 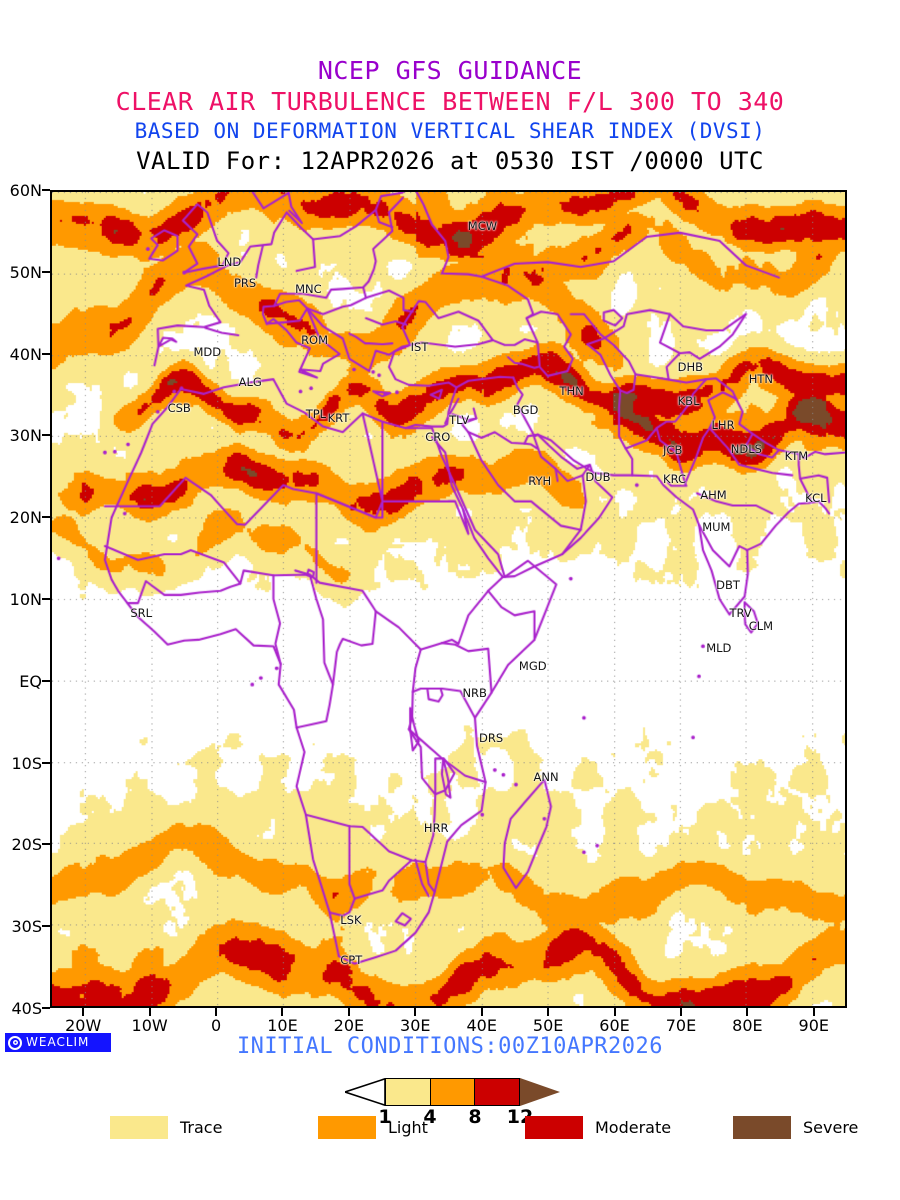 I want to click on category-legend: Trace Light Moderate Severe, so click(x=450, y=1130).